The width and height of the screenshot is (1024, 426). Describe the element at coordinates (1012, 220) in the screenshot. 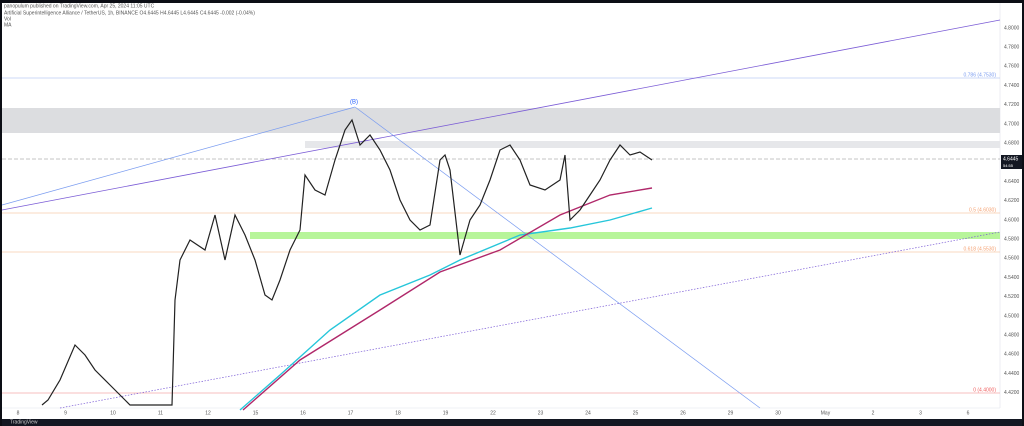

I see `price-axis-label: 4.6000` at that location.